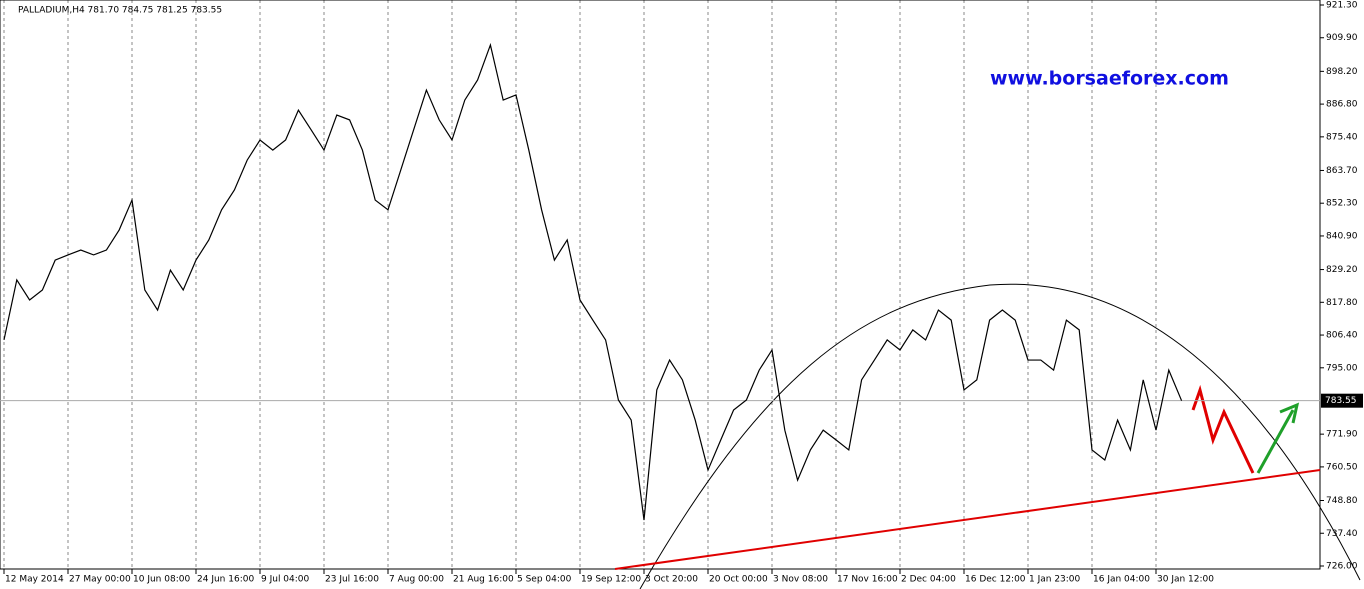 The image size is (1364, 589). What do you see at coordinates (928, 580) in the screenshot?
I see `x-tick-label: 2 Dec 04:00` at bounding box center [928, 580].